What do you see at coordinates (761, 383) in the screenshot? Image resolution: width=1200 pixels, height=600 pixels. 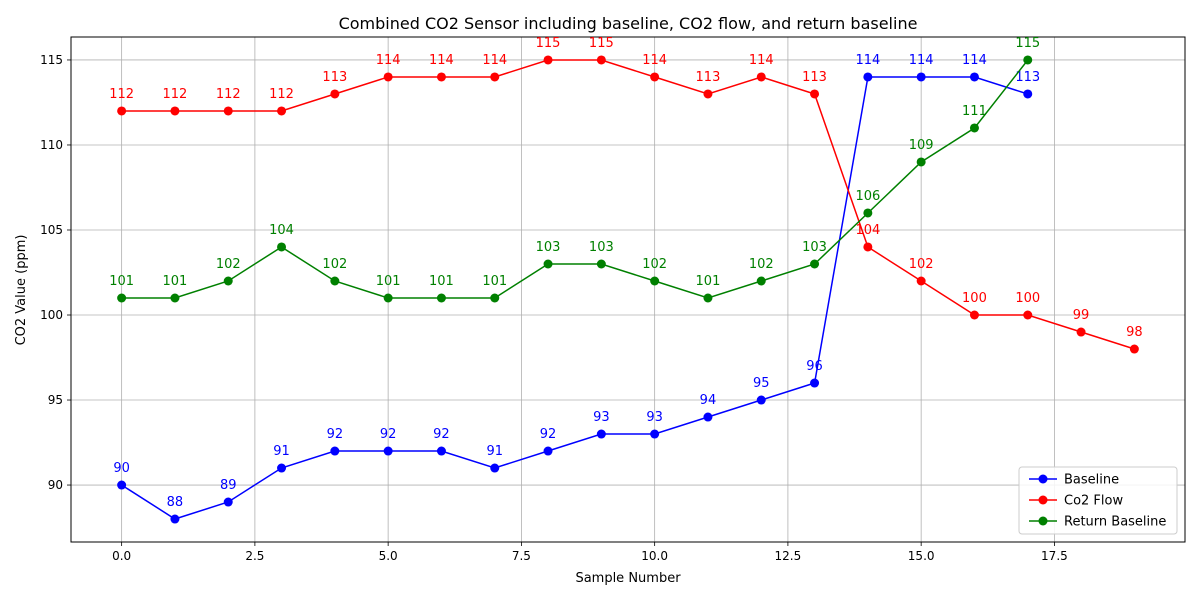 I see `data-label: 95` at bounding box center [761, 383].